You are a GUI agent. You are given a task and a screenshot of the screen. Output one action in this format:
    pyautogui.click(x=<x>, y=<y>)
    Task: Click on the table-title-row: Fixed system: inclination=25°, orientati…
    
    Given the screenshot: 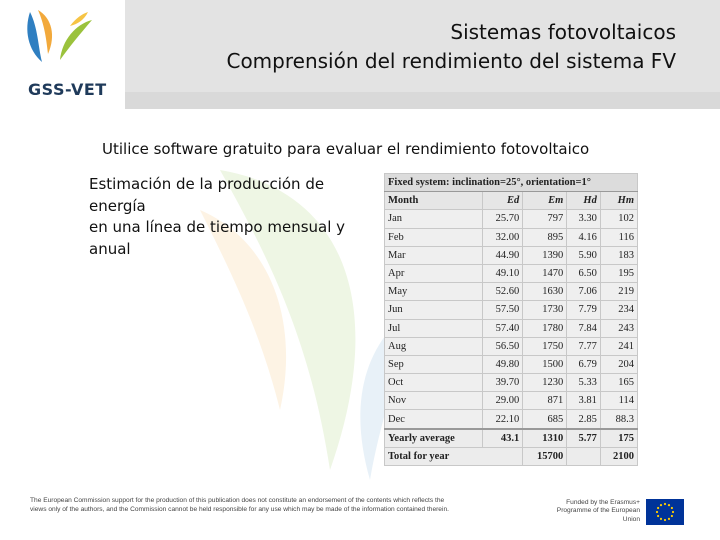 What is the action you would take?
    pyautogui.click(x=511, y=182)
    